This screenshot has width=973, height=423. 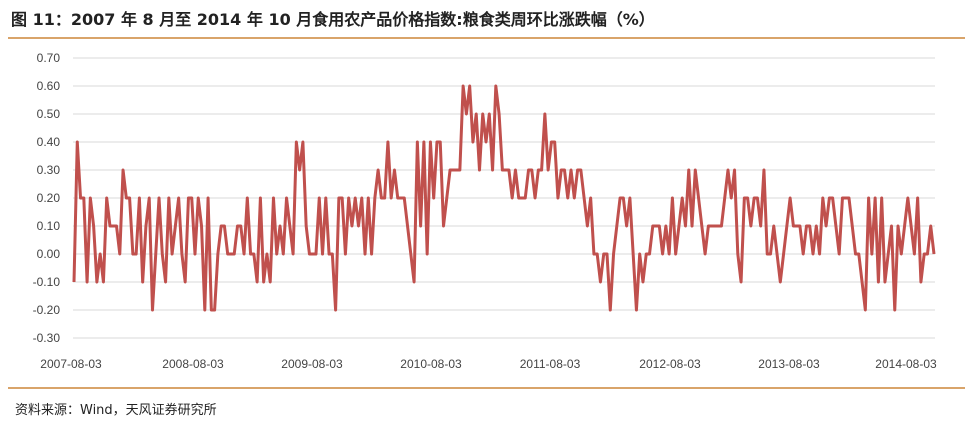 What do you see at coordinates (49, 170) in the screenshot?
I see `y-tick-label: 0.30` at bounding box center [49, 170].